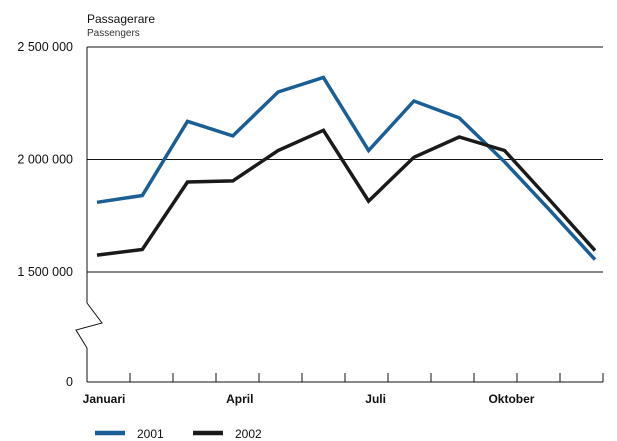 Image resolution: width=617 pixels, height=441 pixels. I want to click on legend-label-2002: 2002, so click(248, 434).